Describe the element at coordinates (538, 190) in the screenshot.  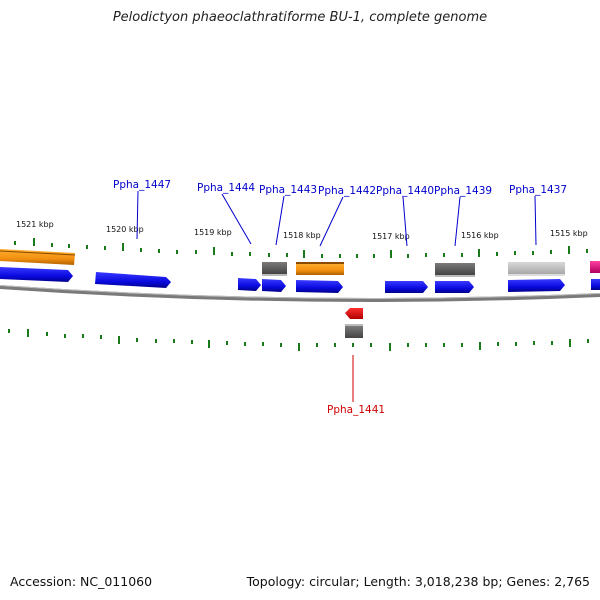
I see `gene-label-ppha-1437: Ppha_1437` at that location.